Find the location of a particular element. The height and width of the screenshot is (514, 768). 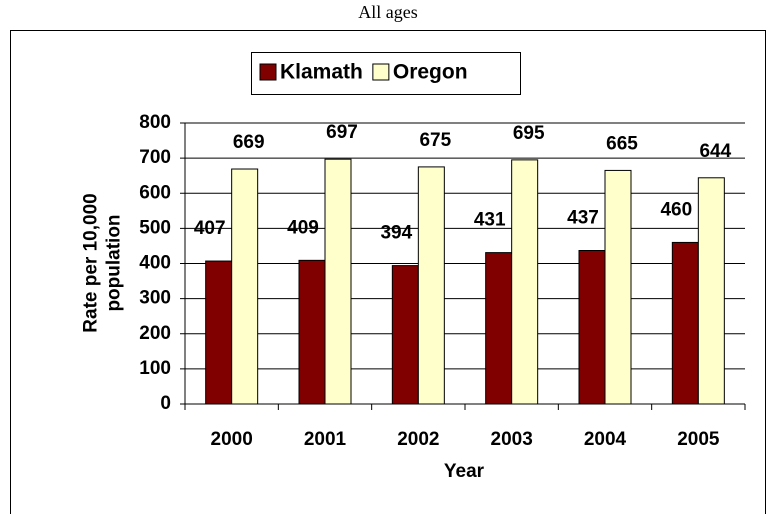

y-tick-label: 100 is located at coordinates (155, 368).